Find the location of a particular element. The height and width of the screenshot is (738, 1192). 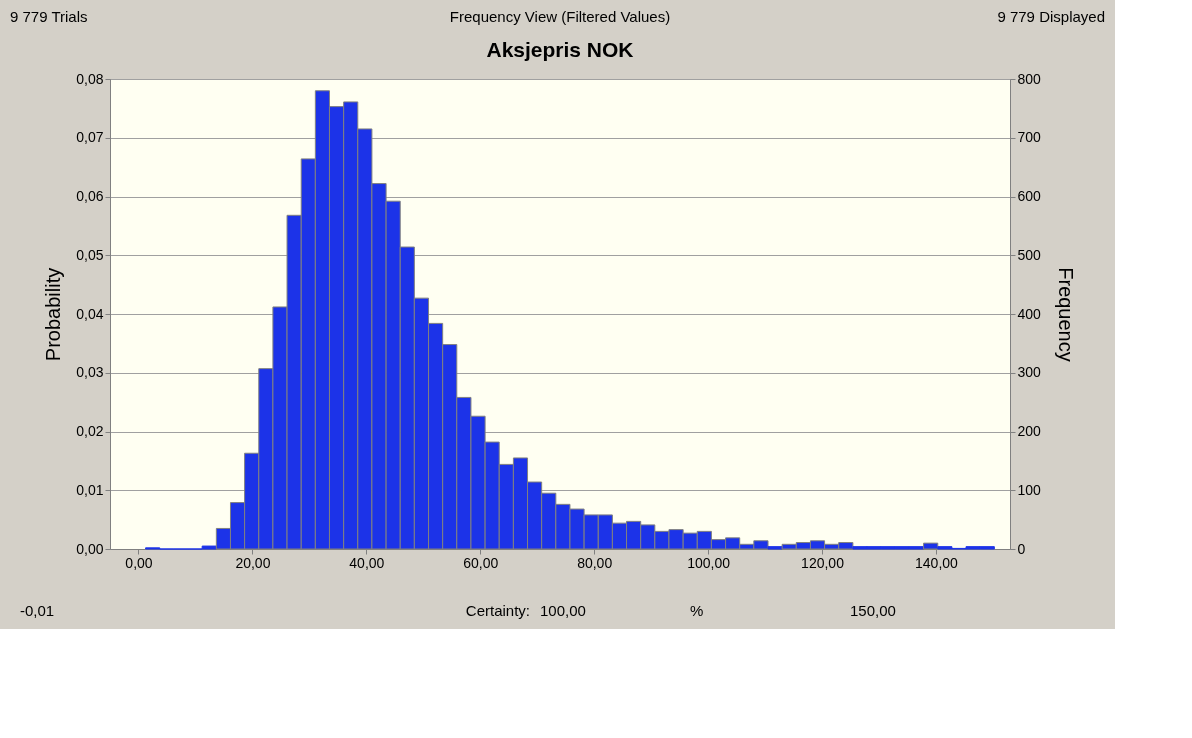

x-tick-label: 20,00 is located at coordinates (253, 562).